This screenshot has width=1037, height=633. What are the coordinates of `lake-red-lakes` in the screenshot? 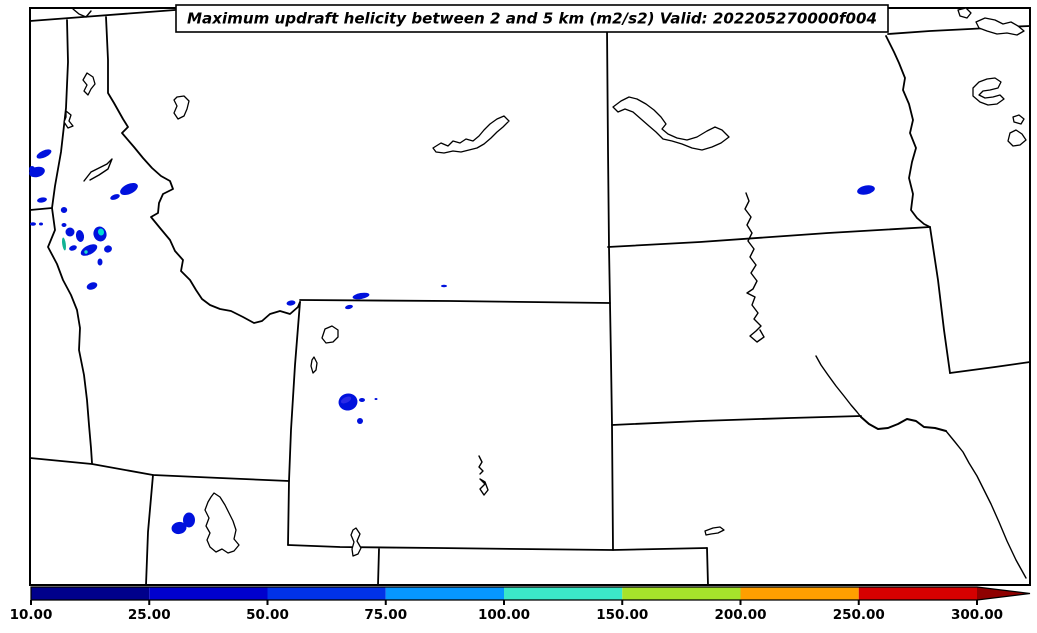 It's located at (988, 91).